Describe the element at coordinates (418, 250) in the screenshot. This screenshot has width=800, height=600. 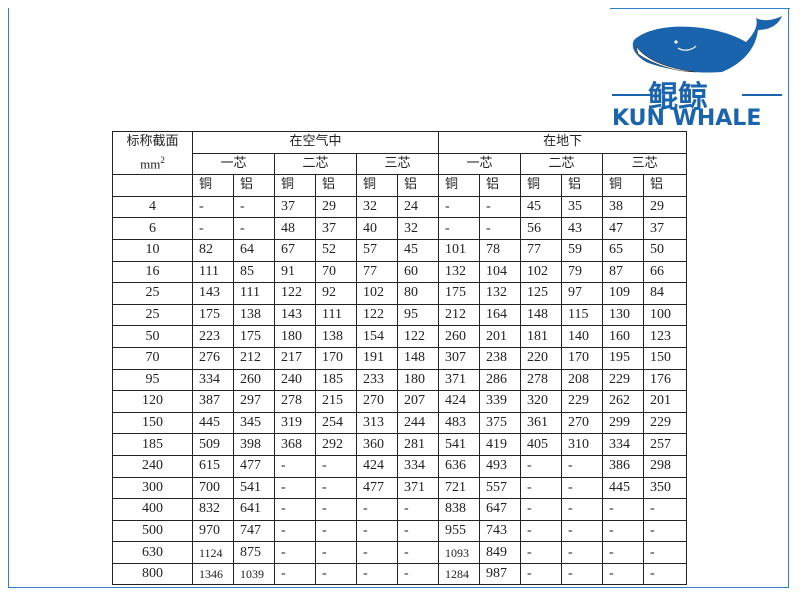
I see `current-cell: 45` at that location.